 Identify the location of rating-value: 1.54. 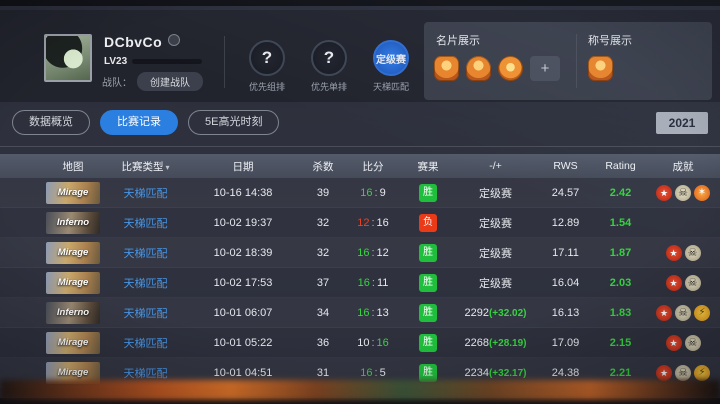
(620, 222).